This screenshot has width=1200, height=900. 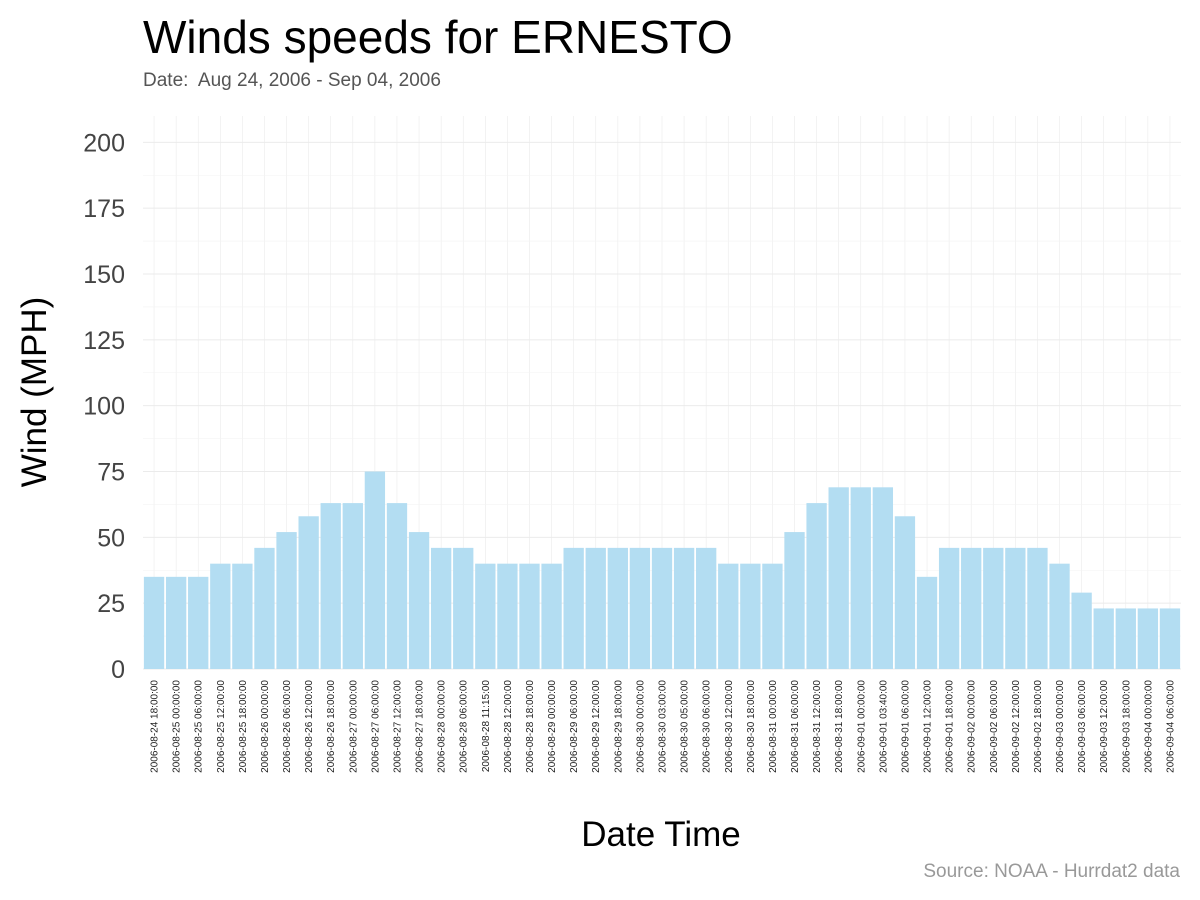 I want to click on y-tick-label: 0, so click(x=118, y=670).